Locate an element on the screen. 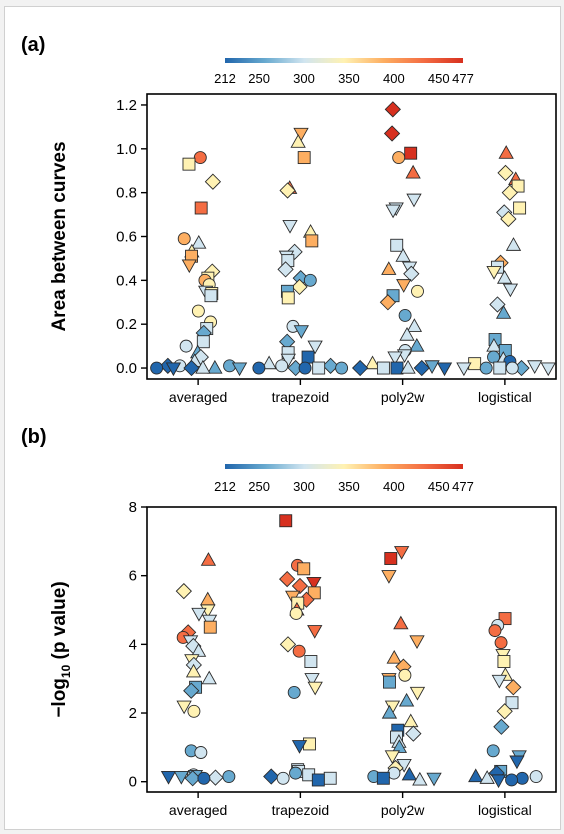 This screenshot has width=564, height=834. colorbar-tick-label: 350 is located at coordinates (349, 78).